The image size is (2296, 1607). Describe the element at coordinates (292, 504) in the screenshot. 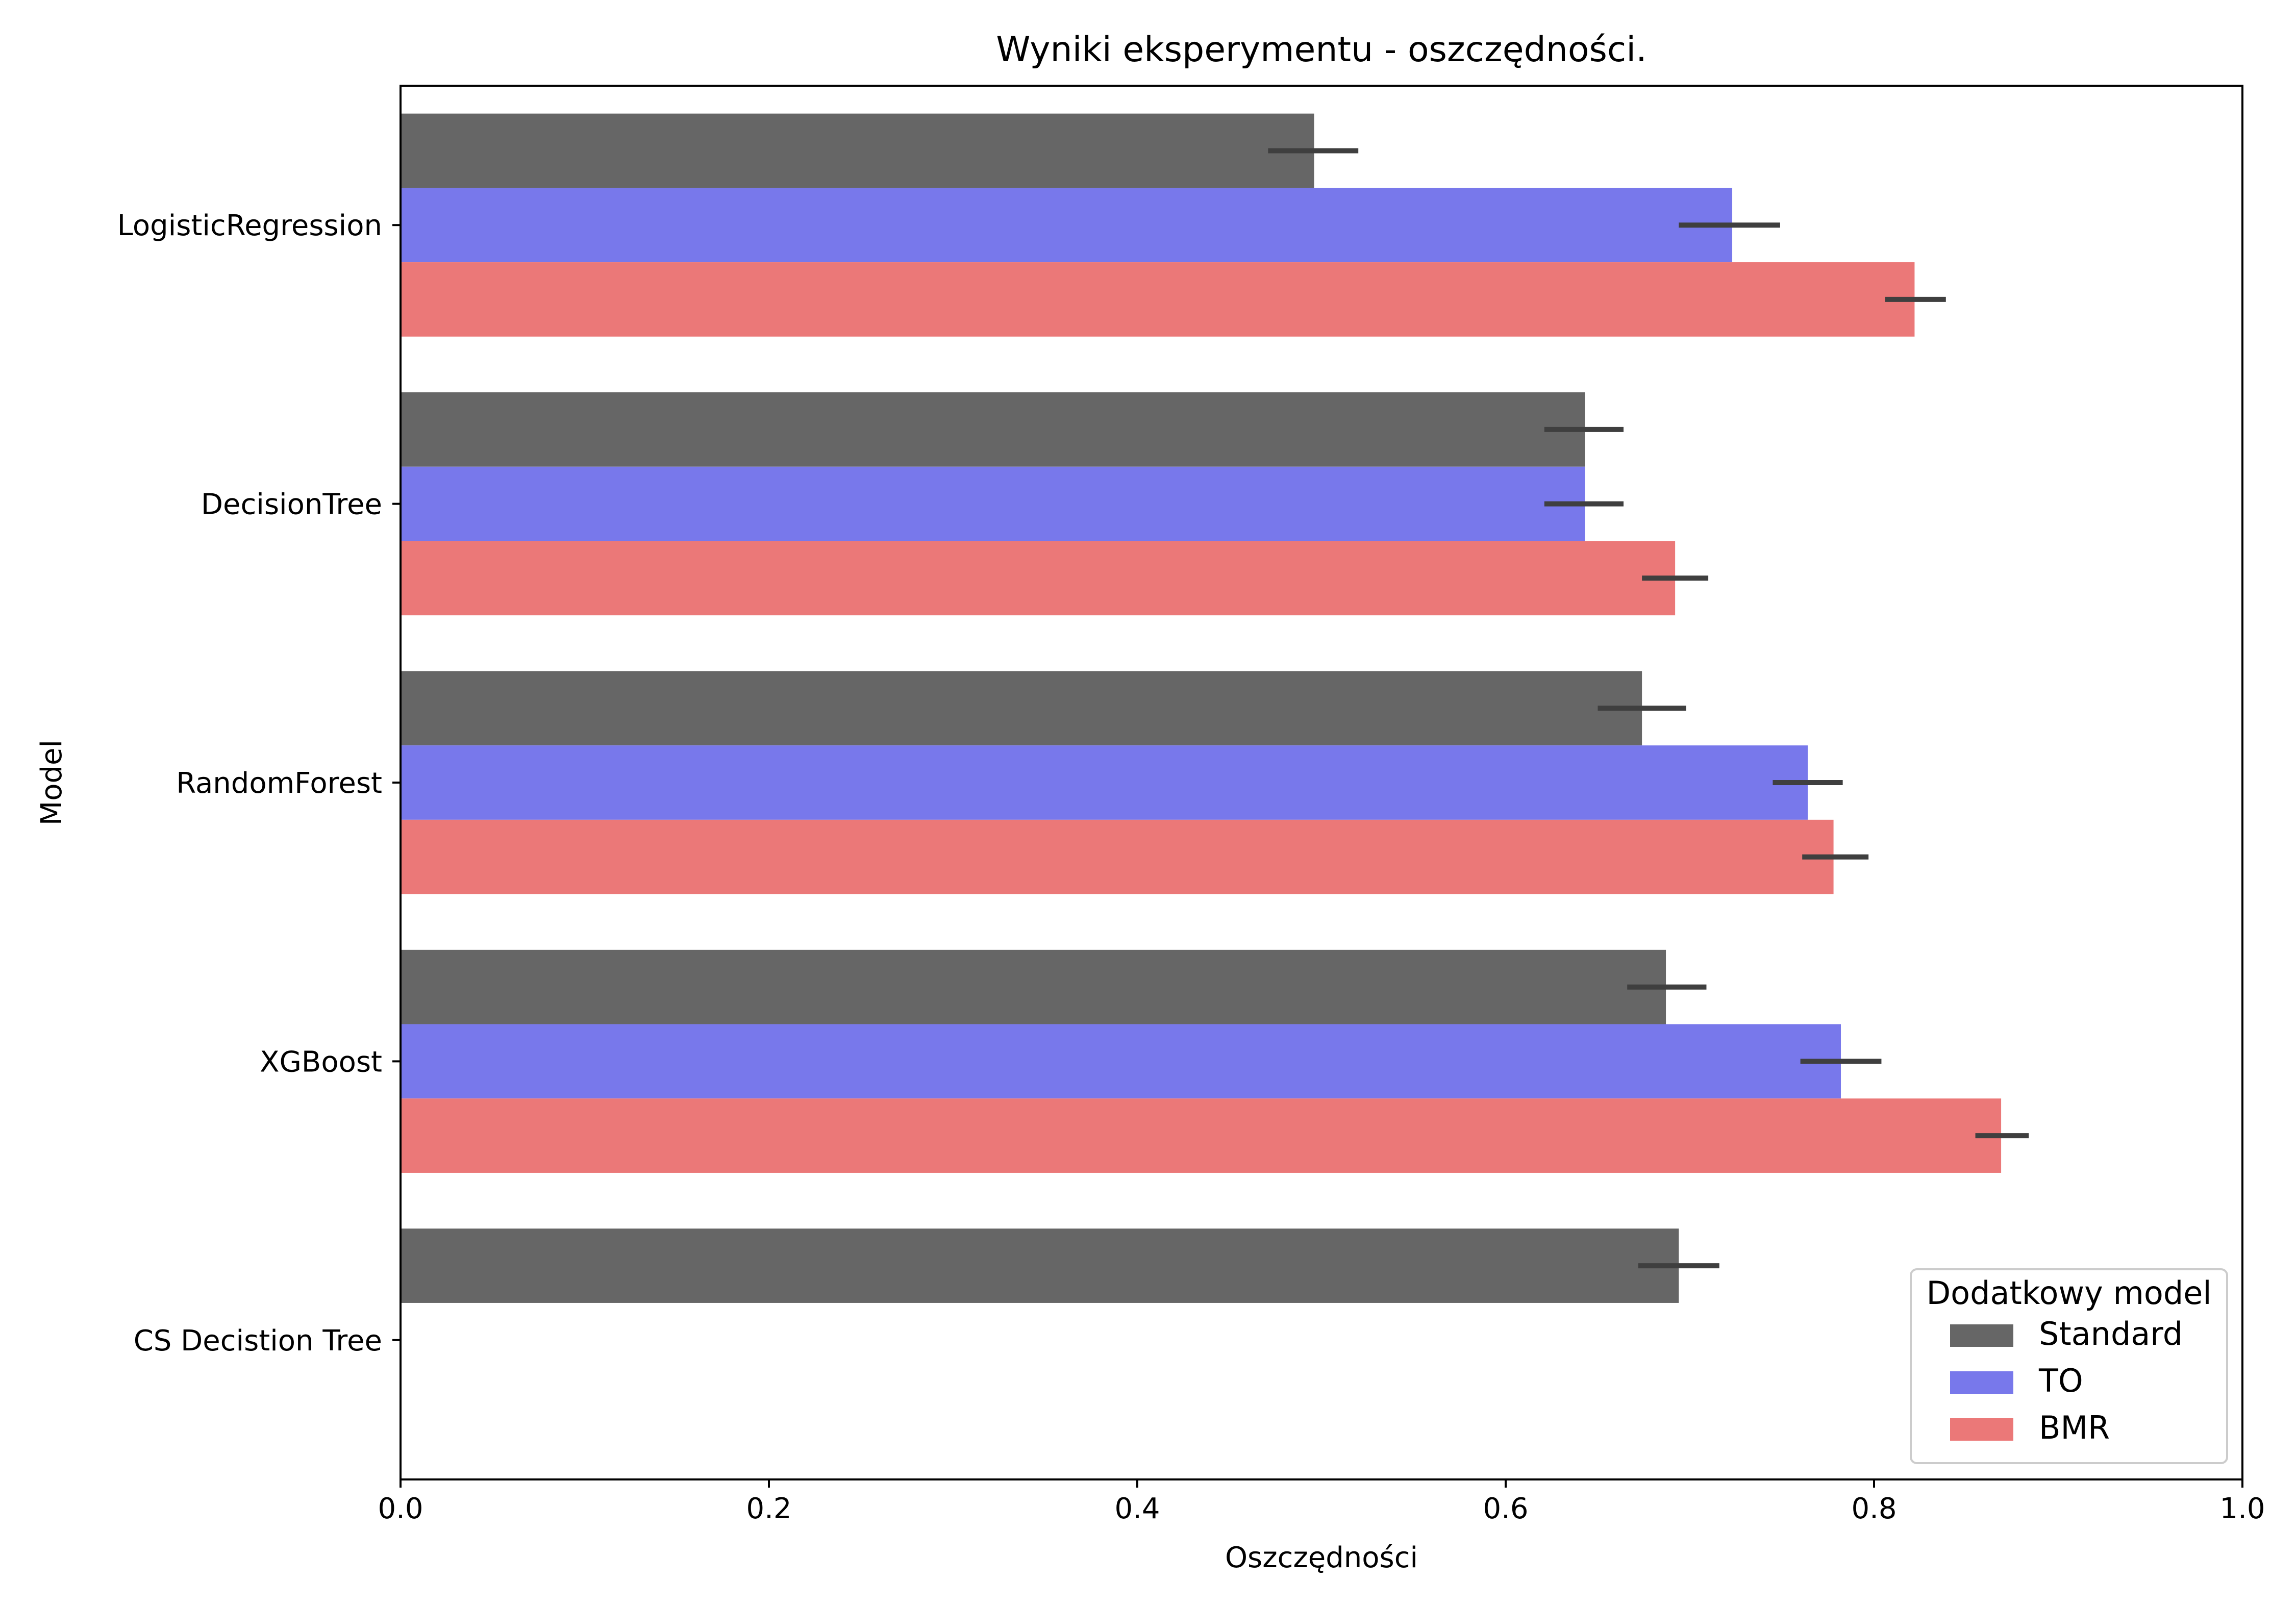

I see `y-tick-label: DecisionTree` at that location.